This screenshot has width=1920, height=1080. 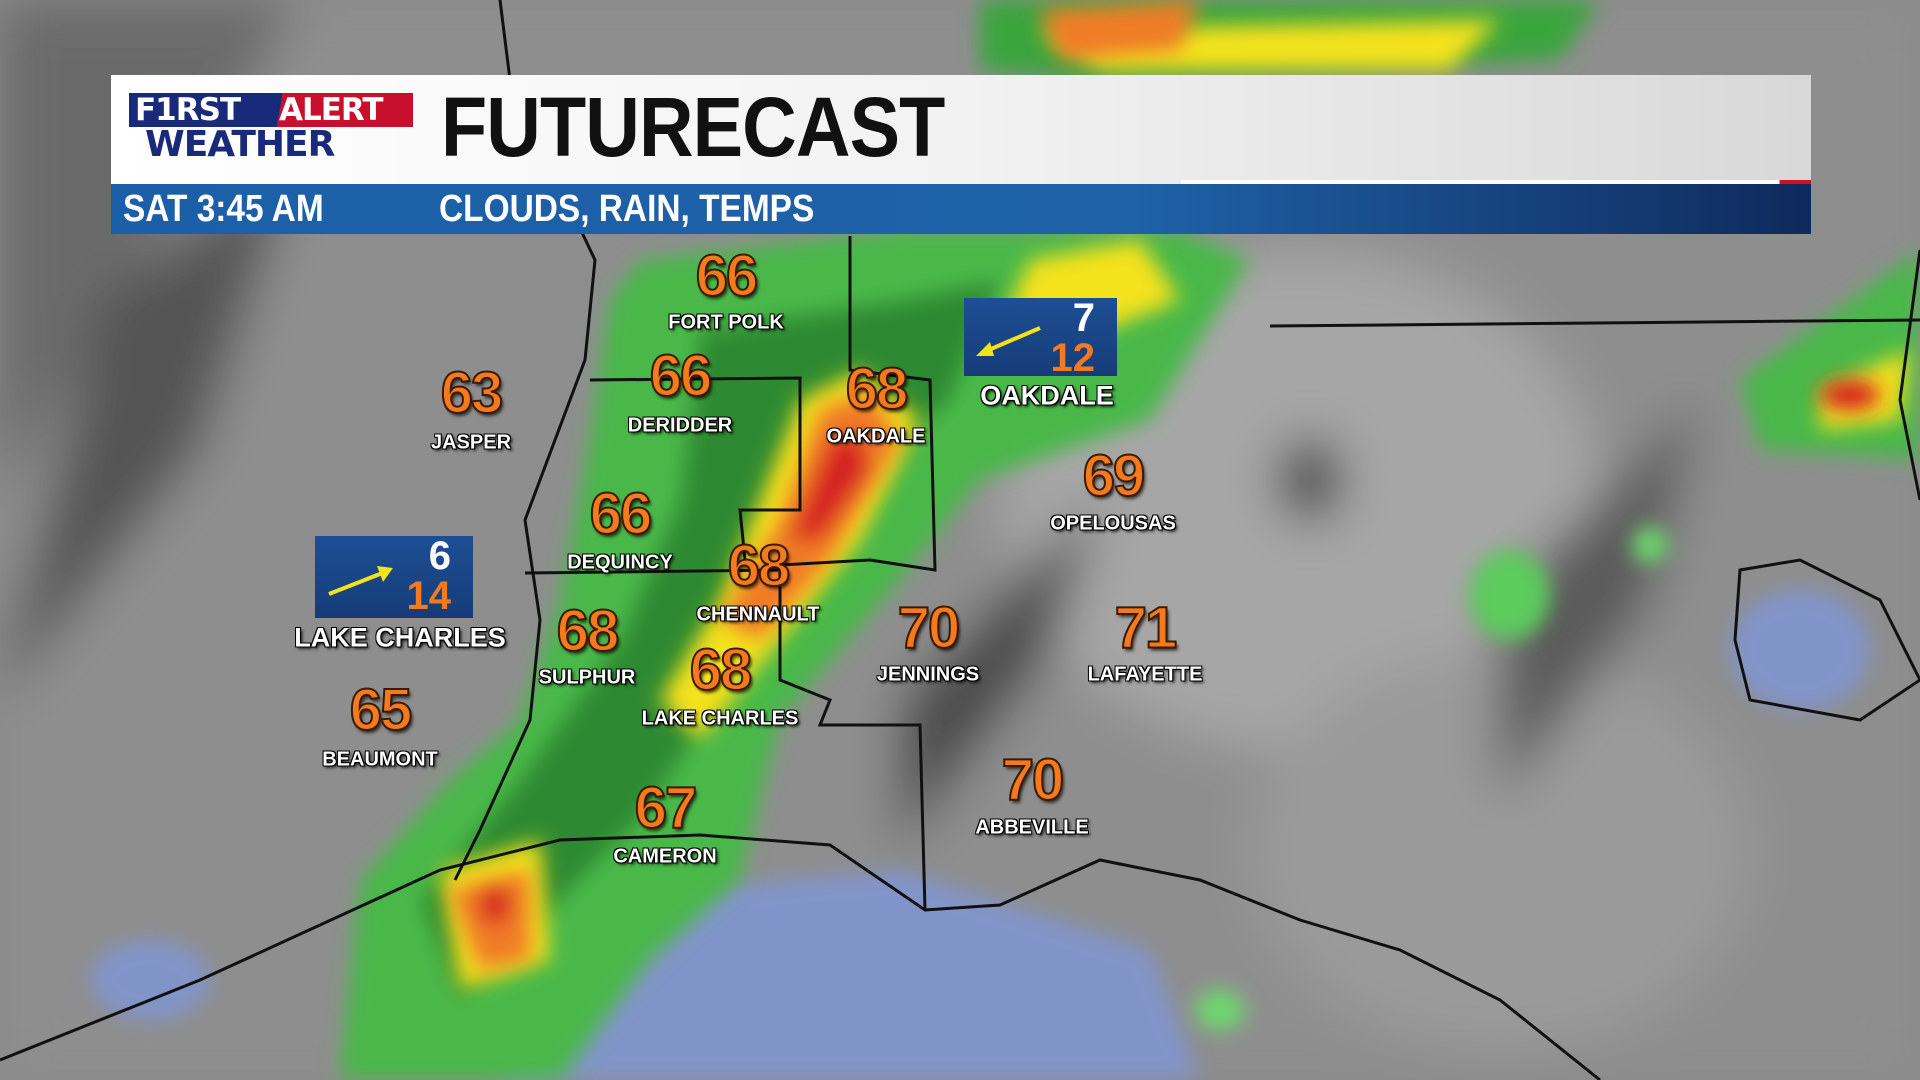 What do you see at coordinates (720, 718) in the screenshot?
I see `city-label: LAKE CHARLES` at bounding box center [720, 718].